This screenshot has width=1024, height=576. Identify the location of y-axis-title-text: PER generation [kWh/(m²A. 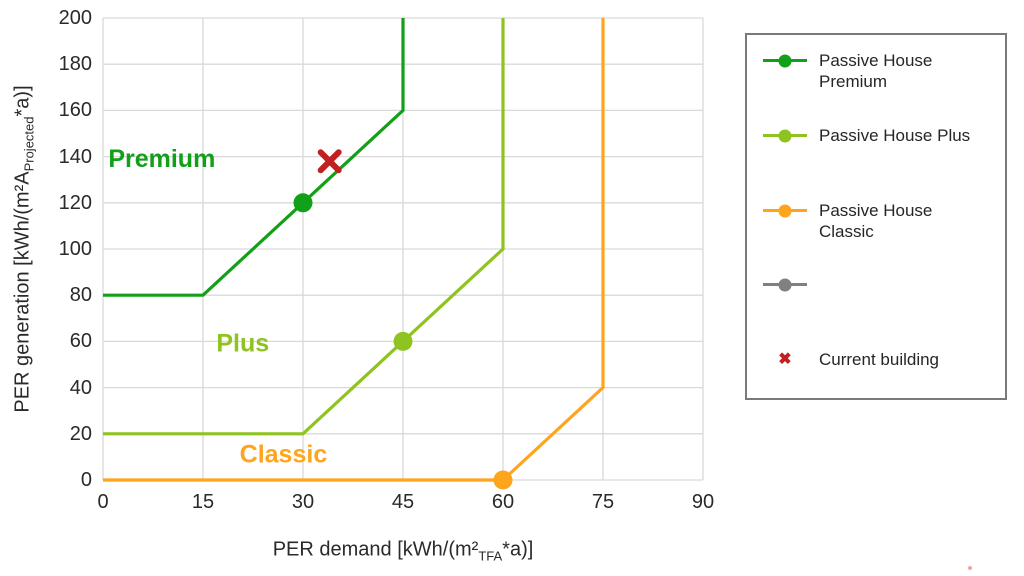
(22, 292).